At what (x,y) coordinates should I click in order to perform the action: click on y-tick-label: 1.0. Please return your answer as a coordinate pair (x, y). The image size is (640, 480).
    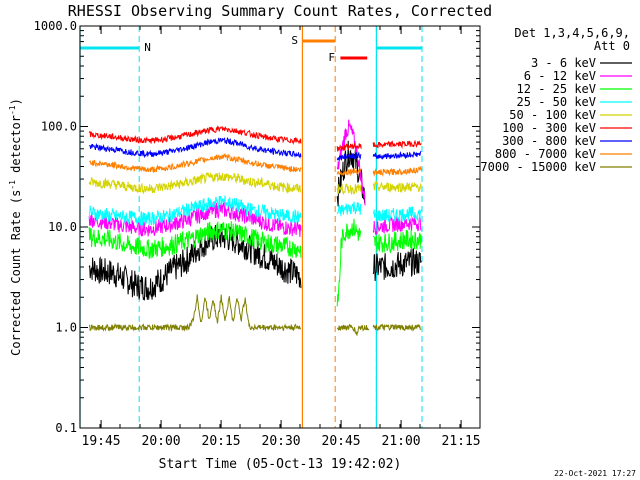
    Looking at the image, I should click on (66, 328).